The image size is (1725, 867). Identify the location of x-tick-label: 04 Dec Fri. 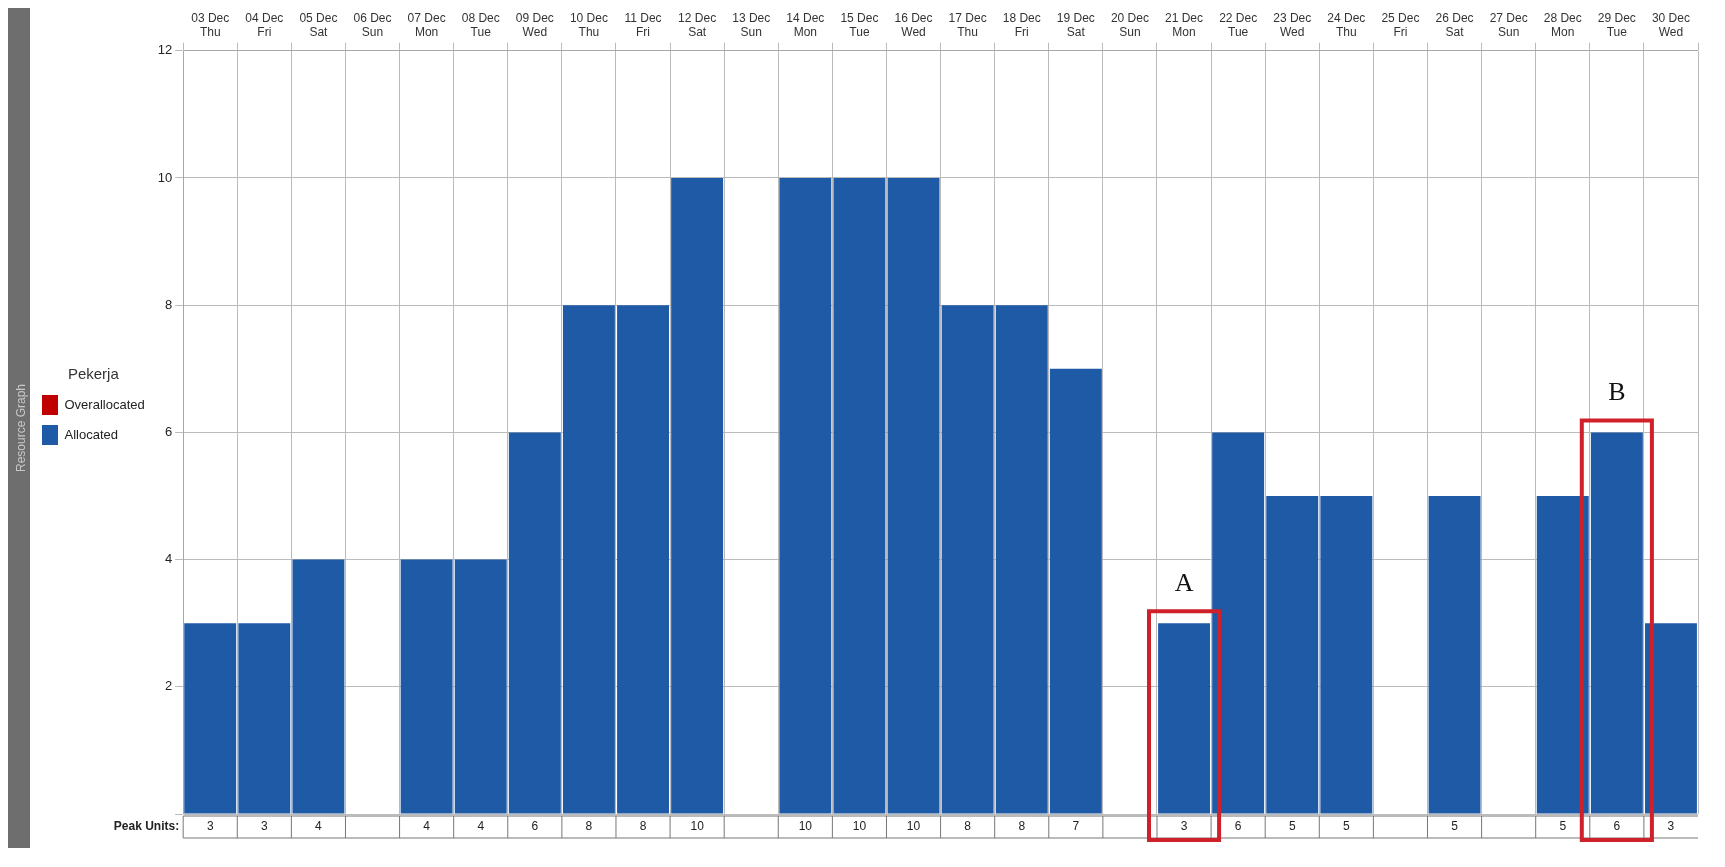
(264, 24).